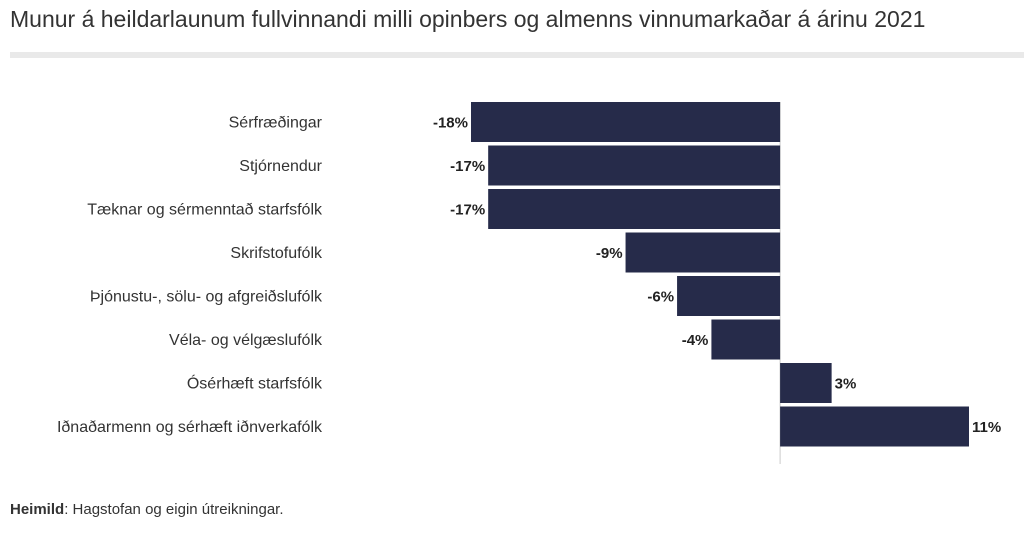 This screenshot has width=1024, height=533. I want to click on data-label: 3%, so click(846, 384).